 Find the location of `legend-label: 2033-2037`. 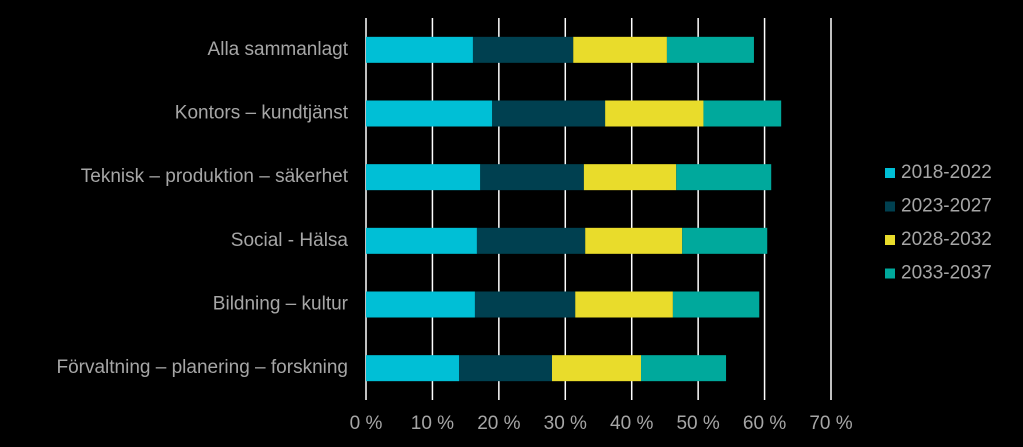

legend-label: 2033-2037 is located at coordinates (946, 273).